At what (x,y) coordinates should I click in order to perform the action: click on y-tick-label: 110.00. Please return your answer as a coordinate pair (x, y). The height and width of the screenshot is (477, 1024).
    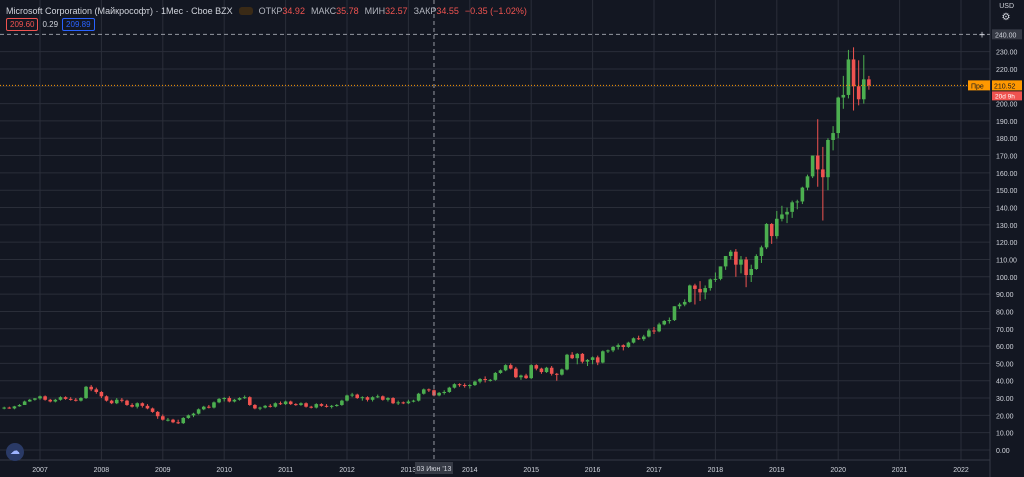
    Looking at the image, I should click on (1006, 260).